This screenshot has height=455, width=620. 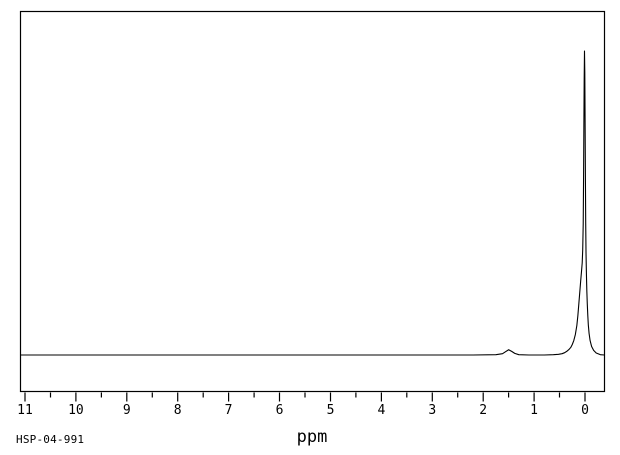 What do you see at coordinates (177, 410) in the screenshot?
I see `axis-tick-label: 8` at bounding box center [177, 410].